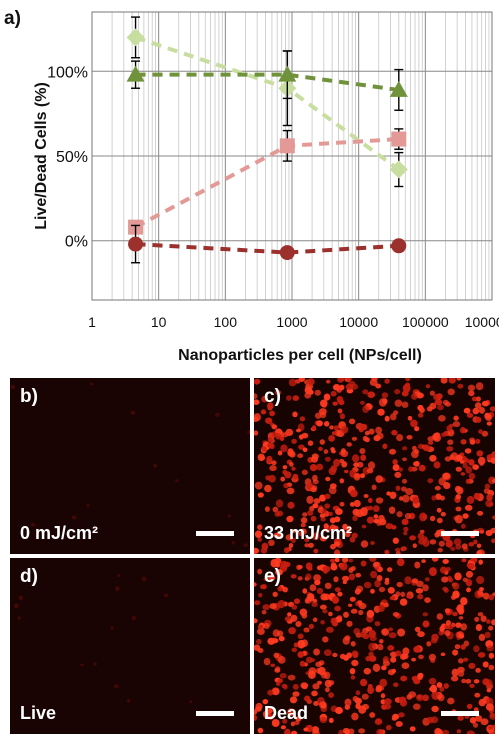  I want to click on micrograph-d, so click(130, 646).